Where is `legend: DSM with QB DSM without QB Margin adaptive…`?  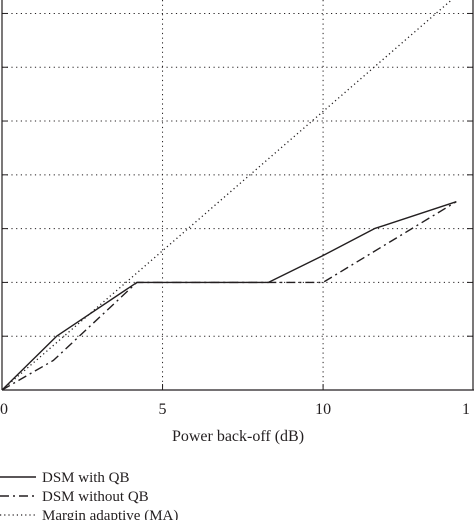 legend: DSM with QB DSM without QB Margin adaptive… is located at coordinates (89, 495).